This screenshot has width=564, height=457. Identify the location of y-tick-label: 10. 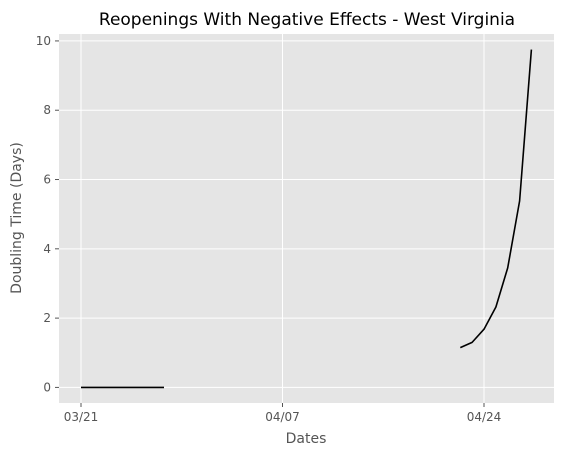
(43, 41).